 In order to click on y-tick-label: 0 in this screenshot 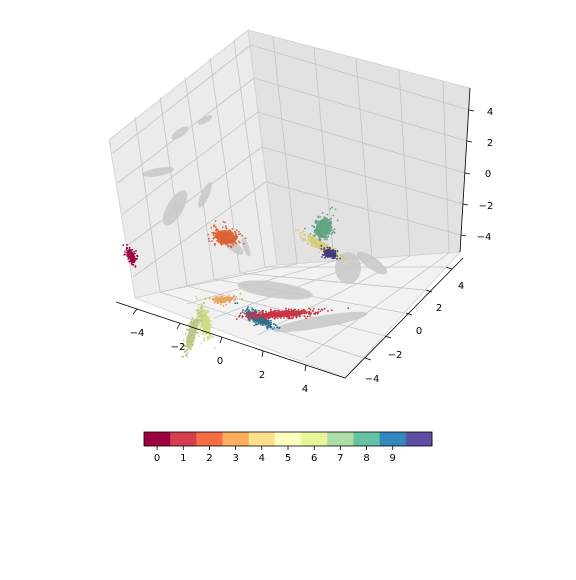, I will do `click(419, 331)`.